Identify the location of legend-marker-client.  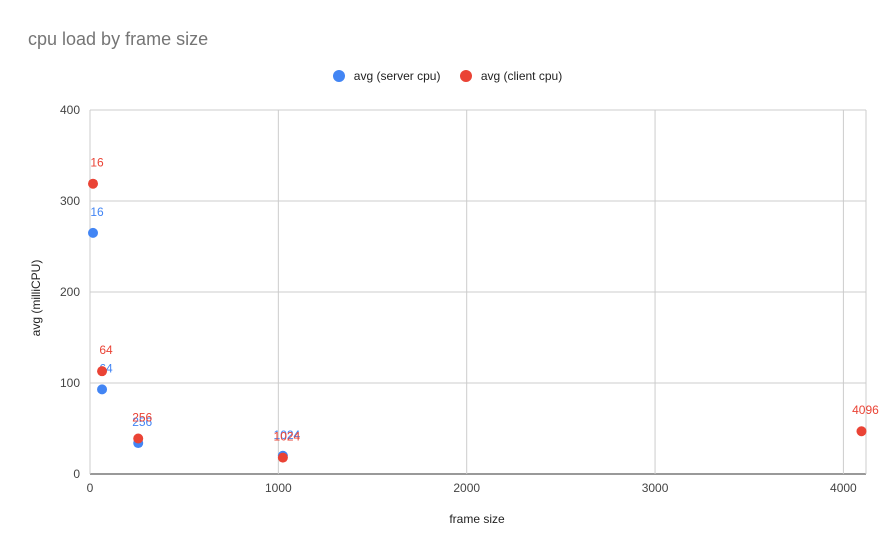
(465, 76).